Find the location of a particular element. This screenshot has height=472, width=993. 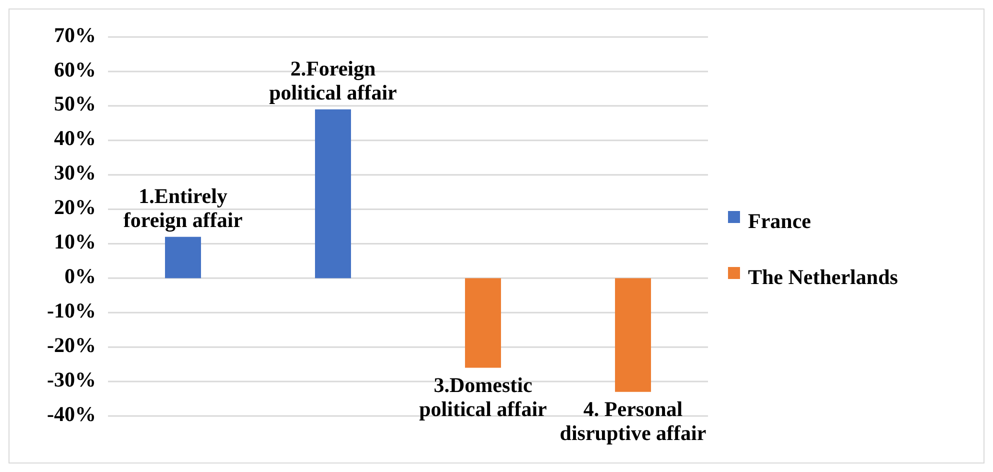

x-tick-label: 3.Domestic political affair is located at coordinates (483, 396).